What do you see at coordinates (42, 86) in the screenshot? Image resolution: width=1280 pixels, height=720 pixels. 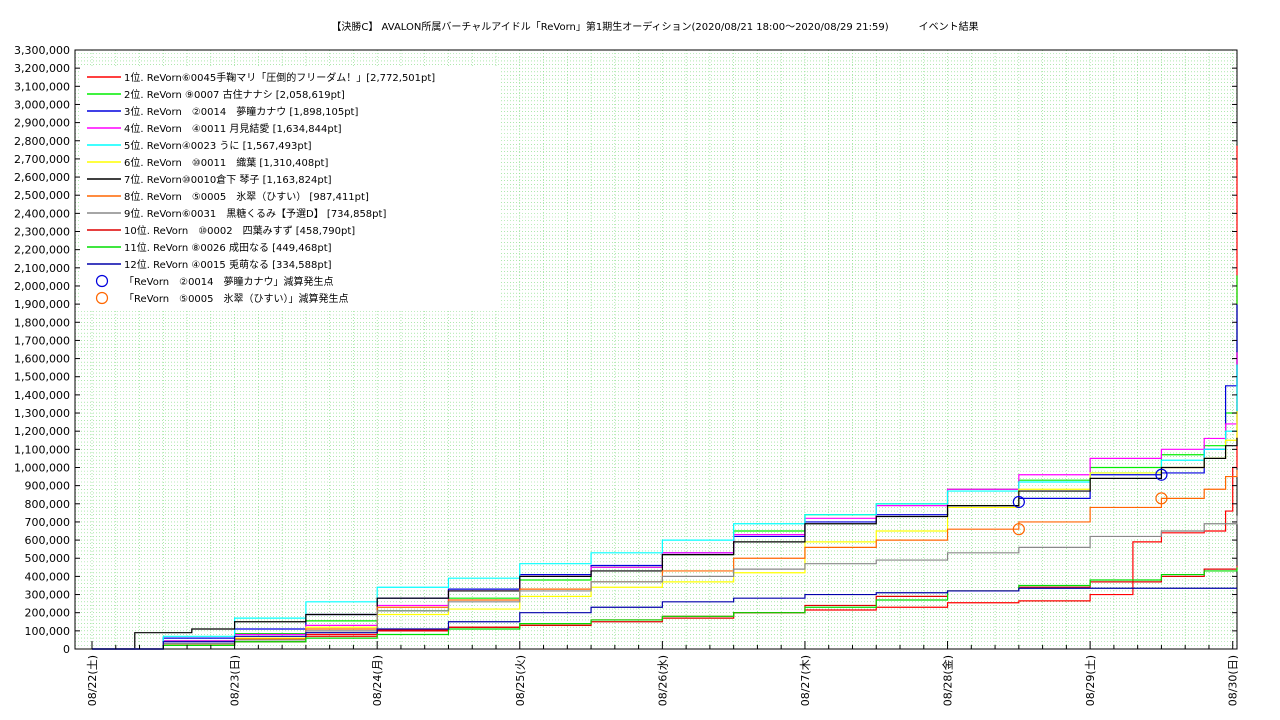 I see `y-tick-label: 3,100,000` at bounding box center [42, 86].